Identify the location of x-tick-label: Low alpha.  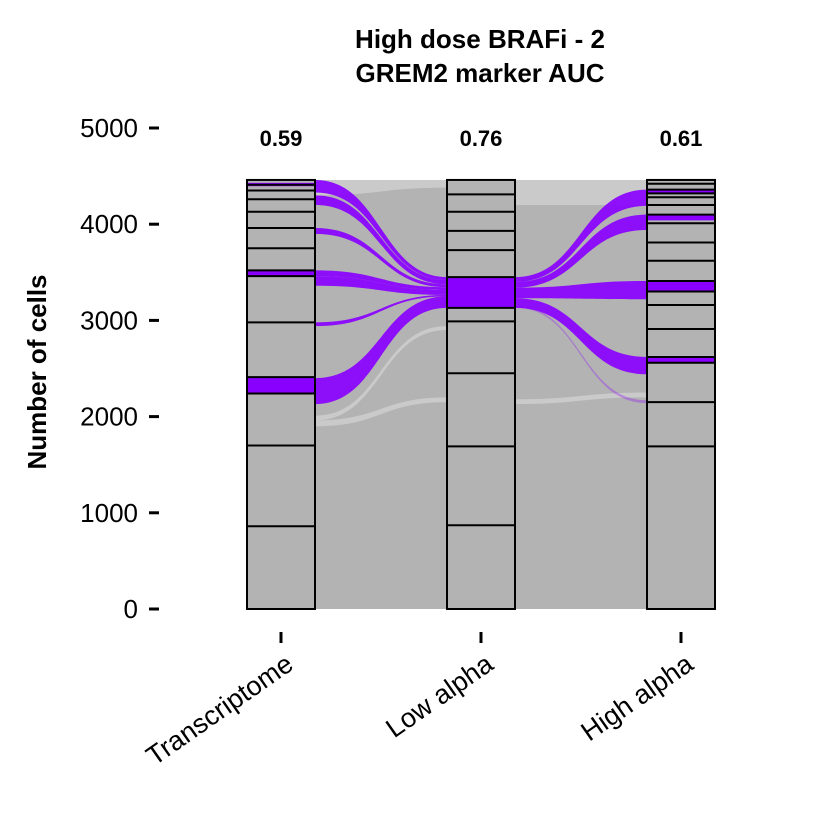
(439, 696).